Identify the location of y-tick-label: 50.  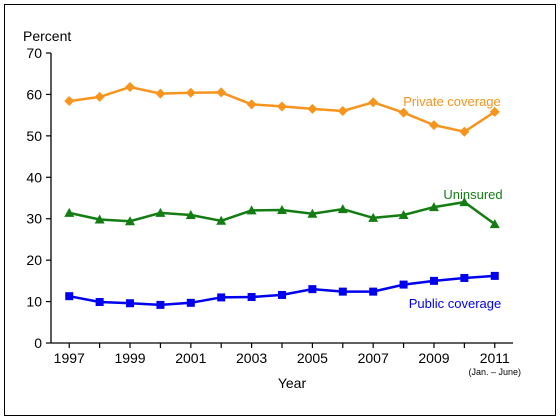
(34, 136).